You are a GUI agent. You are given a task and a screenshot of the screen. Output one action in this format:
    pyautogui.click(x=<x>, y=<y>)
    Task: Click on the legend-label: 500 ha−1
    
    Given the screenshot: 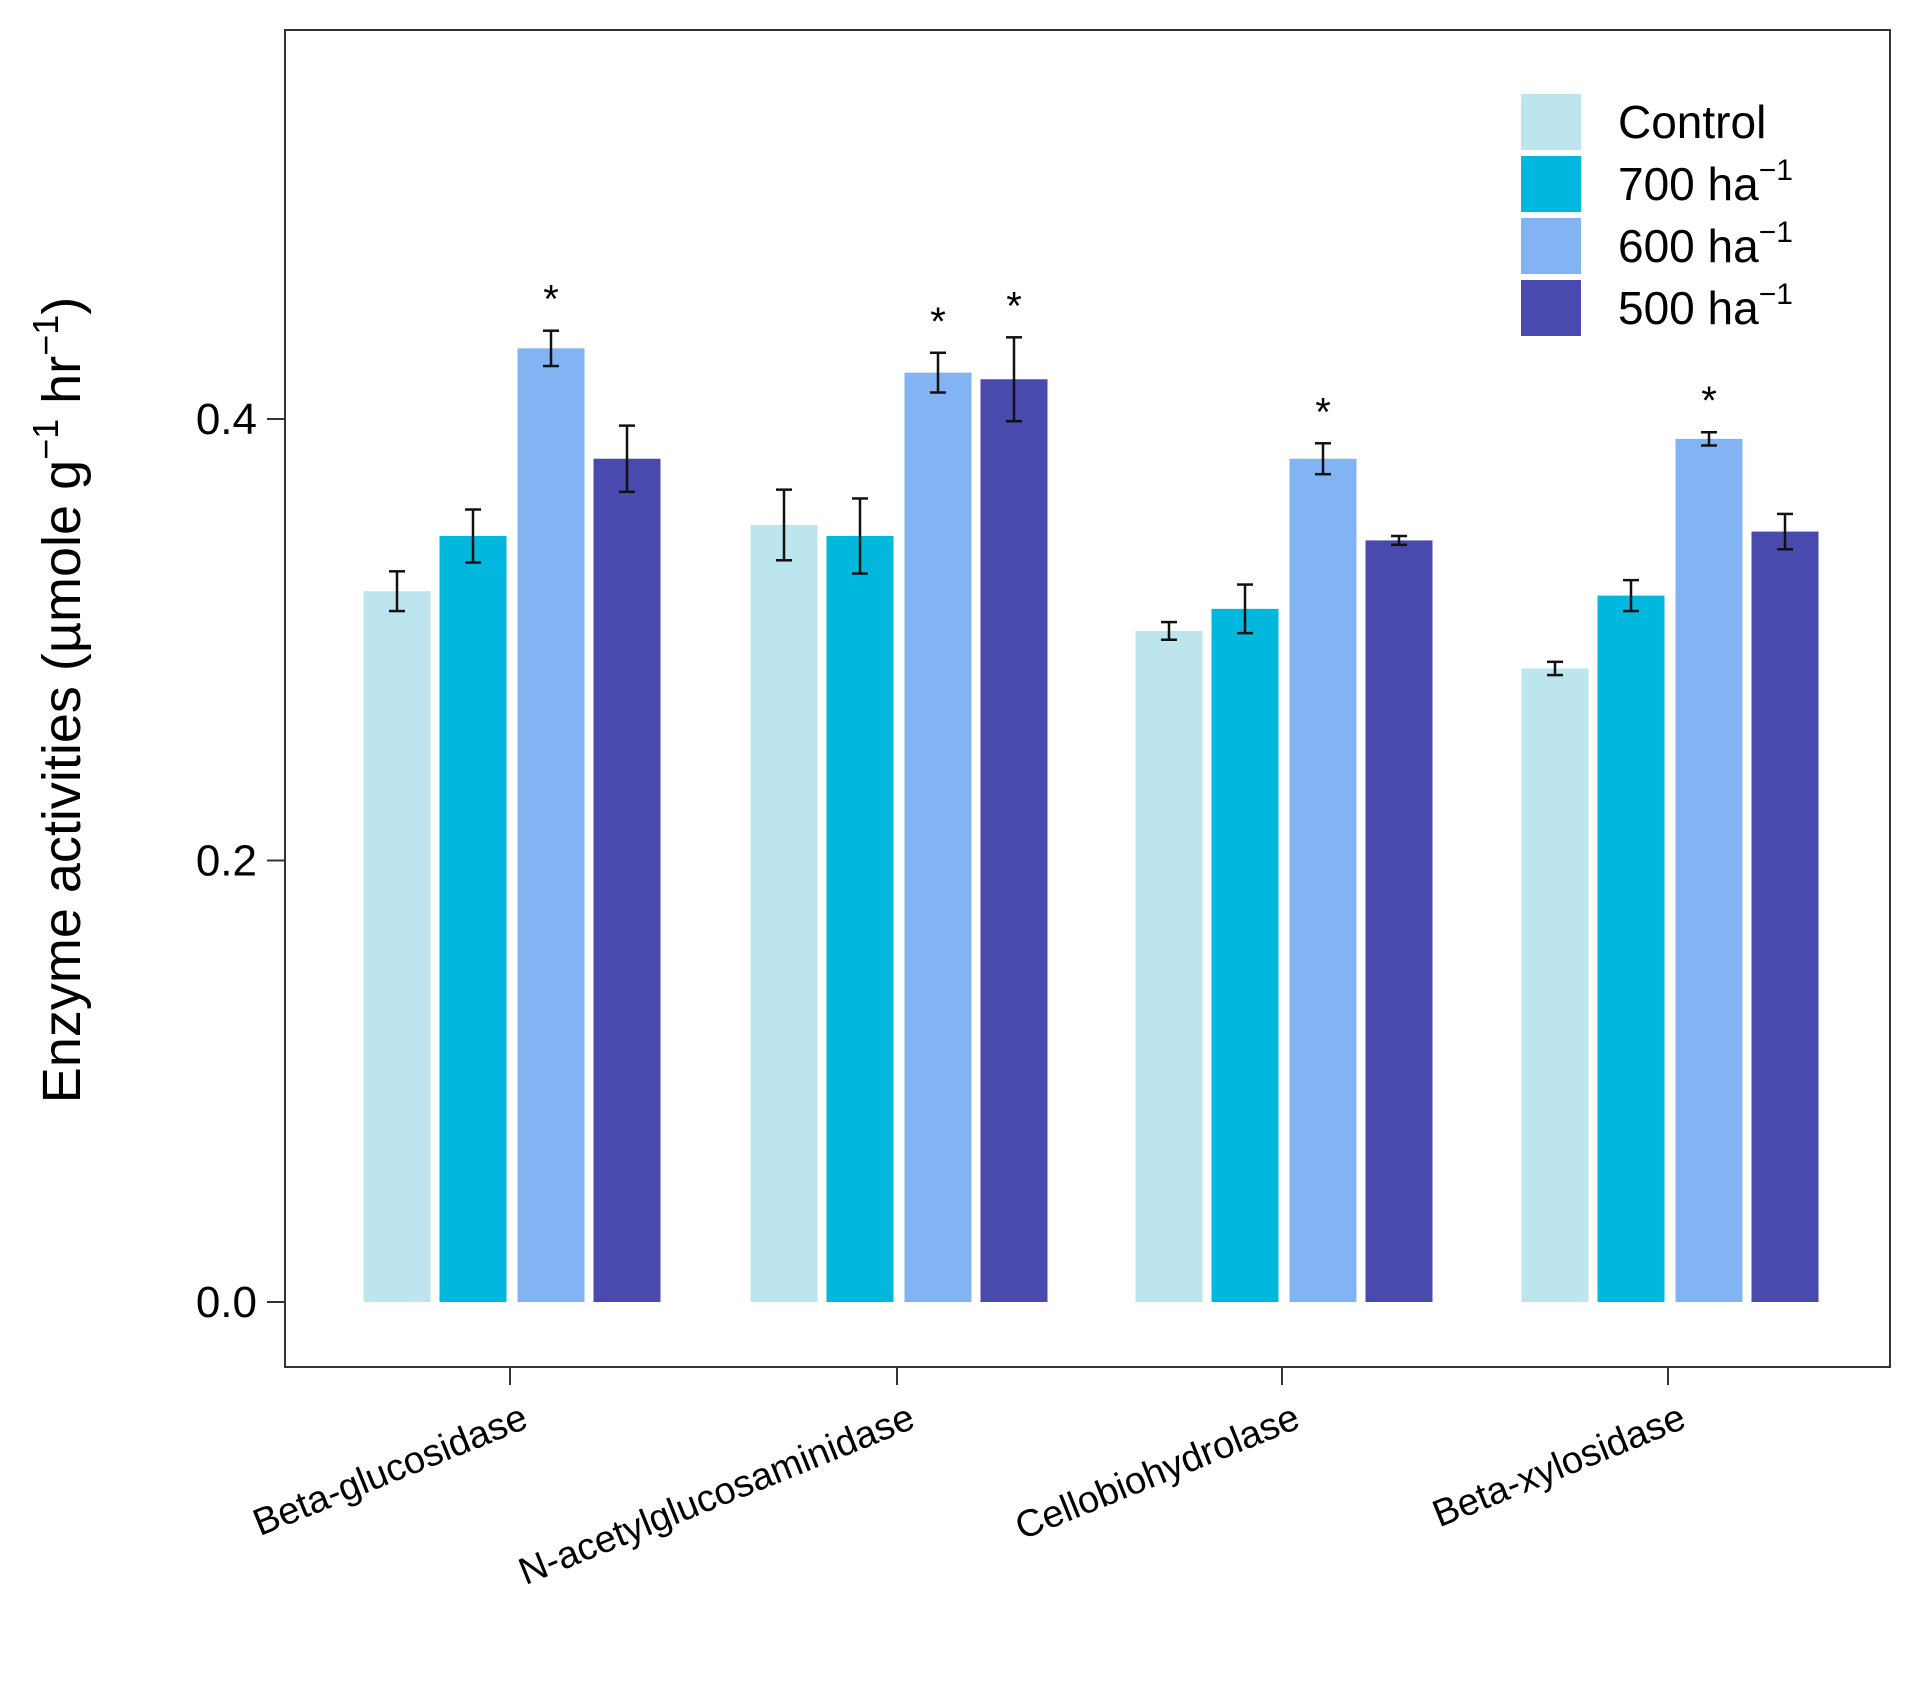 What is the action you would take?
    pyautogui.click(x=1705, y=306)
    